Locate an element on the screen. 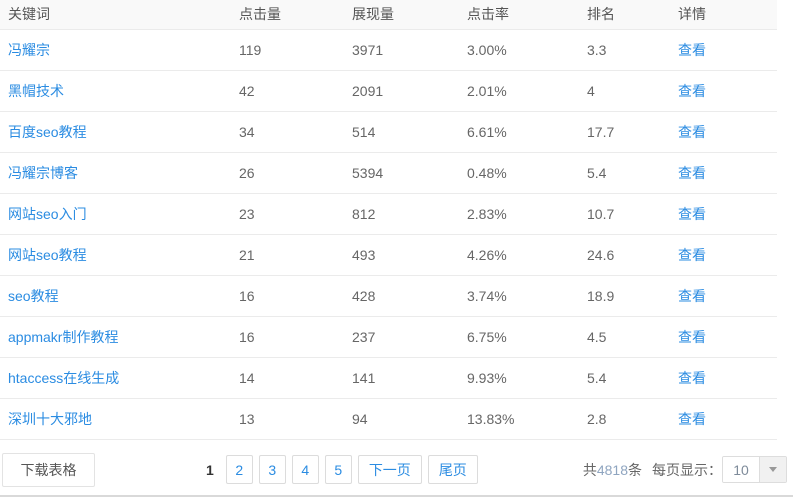 This screenshot has height=497, width=793. pagination: 1 2 3 4 5 下一页 尾页 is located at coordinates (339, 469).